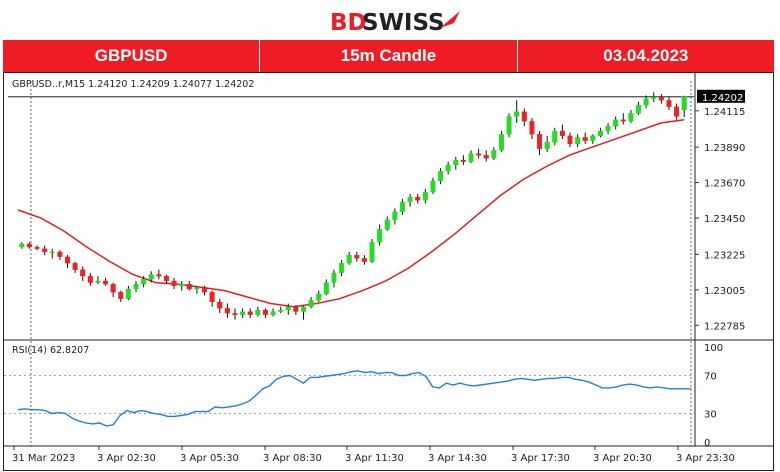 The height and width of the screenshot is (472, 780). I want to click on x-tick-label: 31 Mar 2023, so click(43, 458).